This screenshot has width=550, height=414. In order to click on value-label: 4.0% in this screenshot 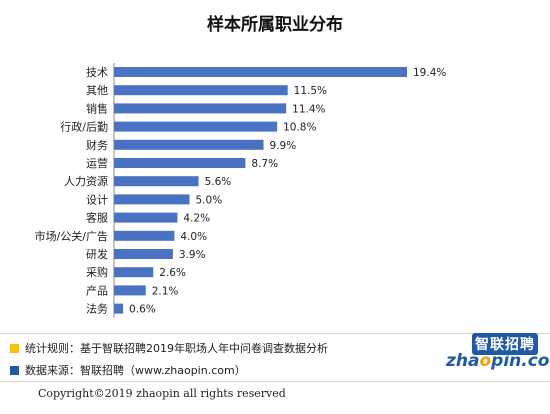, I will do `click(193, 237)`.